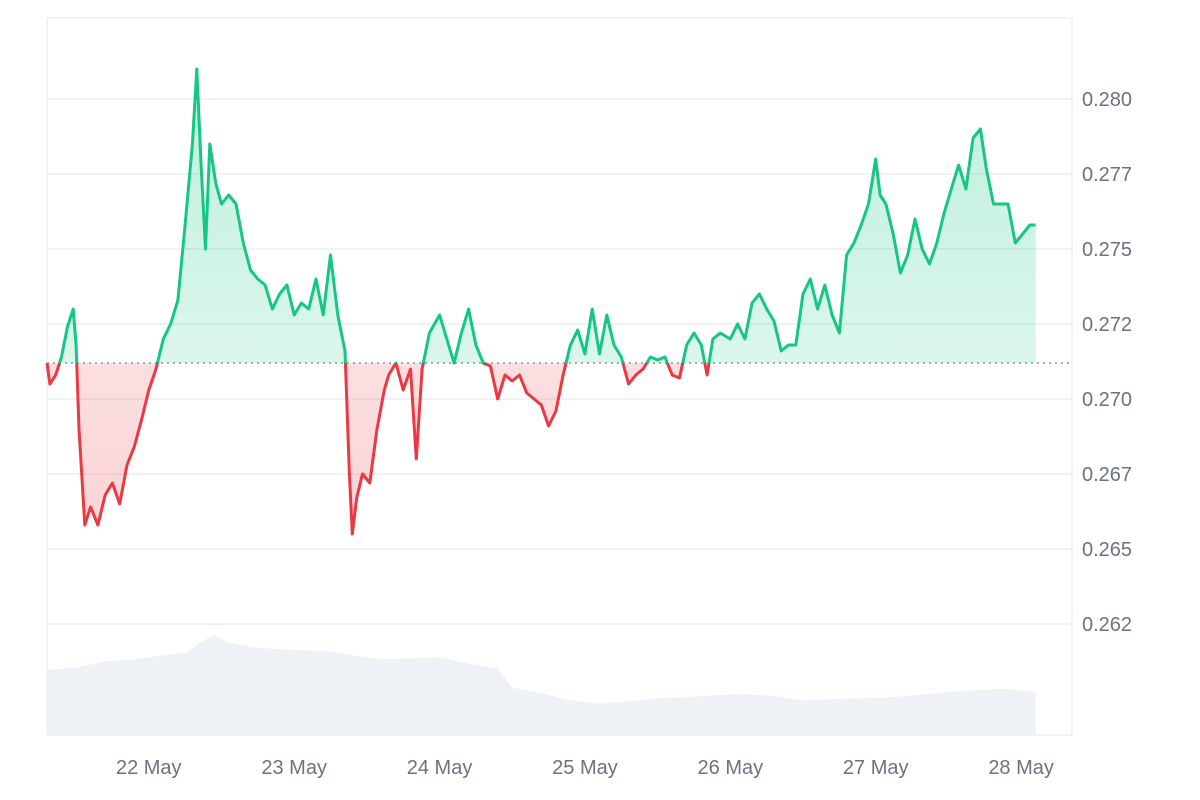 This screenshot has height=800, width=1200. I want to click on y-tick-label: 0.275, so click(1107, 250).